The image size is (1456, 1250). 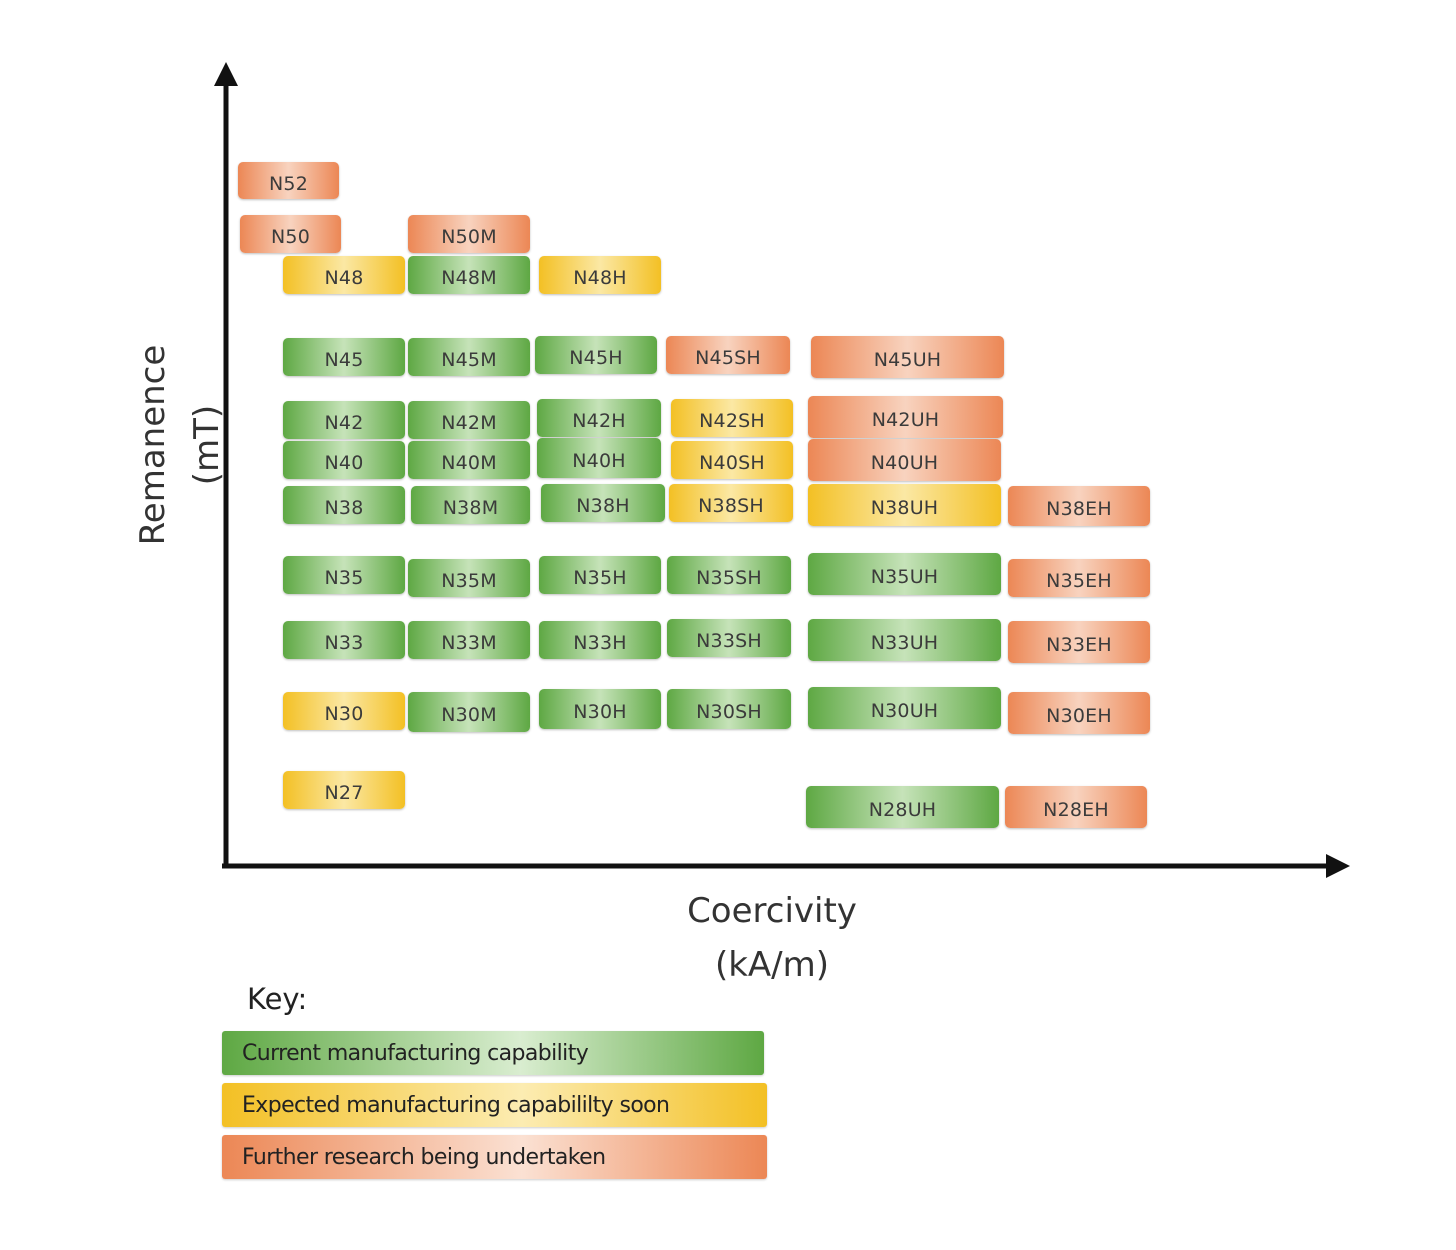 I want to click on grade-n35h: N35H, so click(x=600, y=575).